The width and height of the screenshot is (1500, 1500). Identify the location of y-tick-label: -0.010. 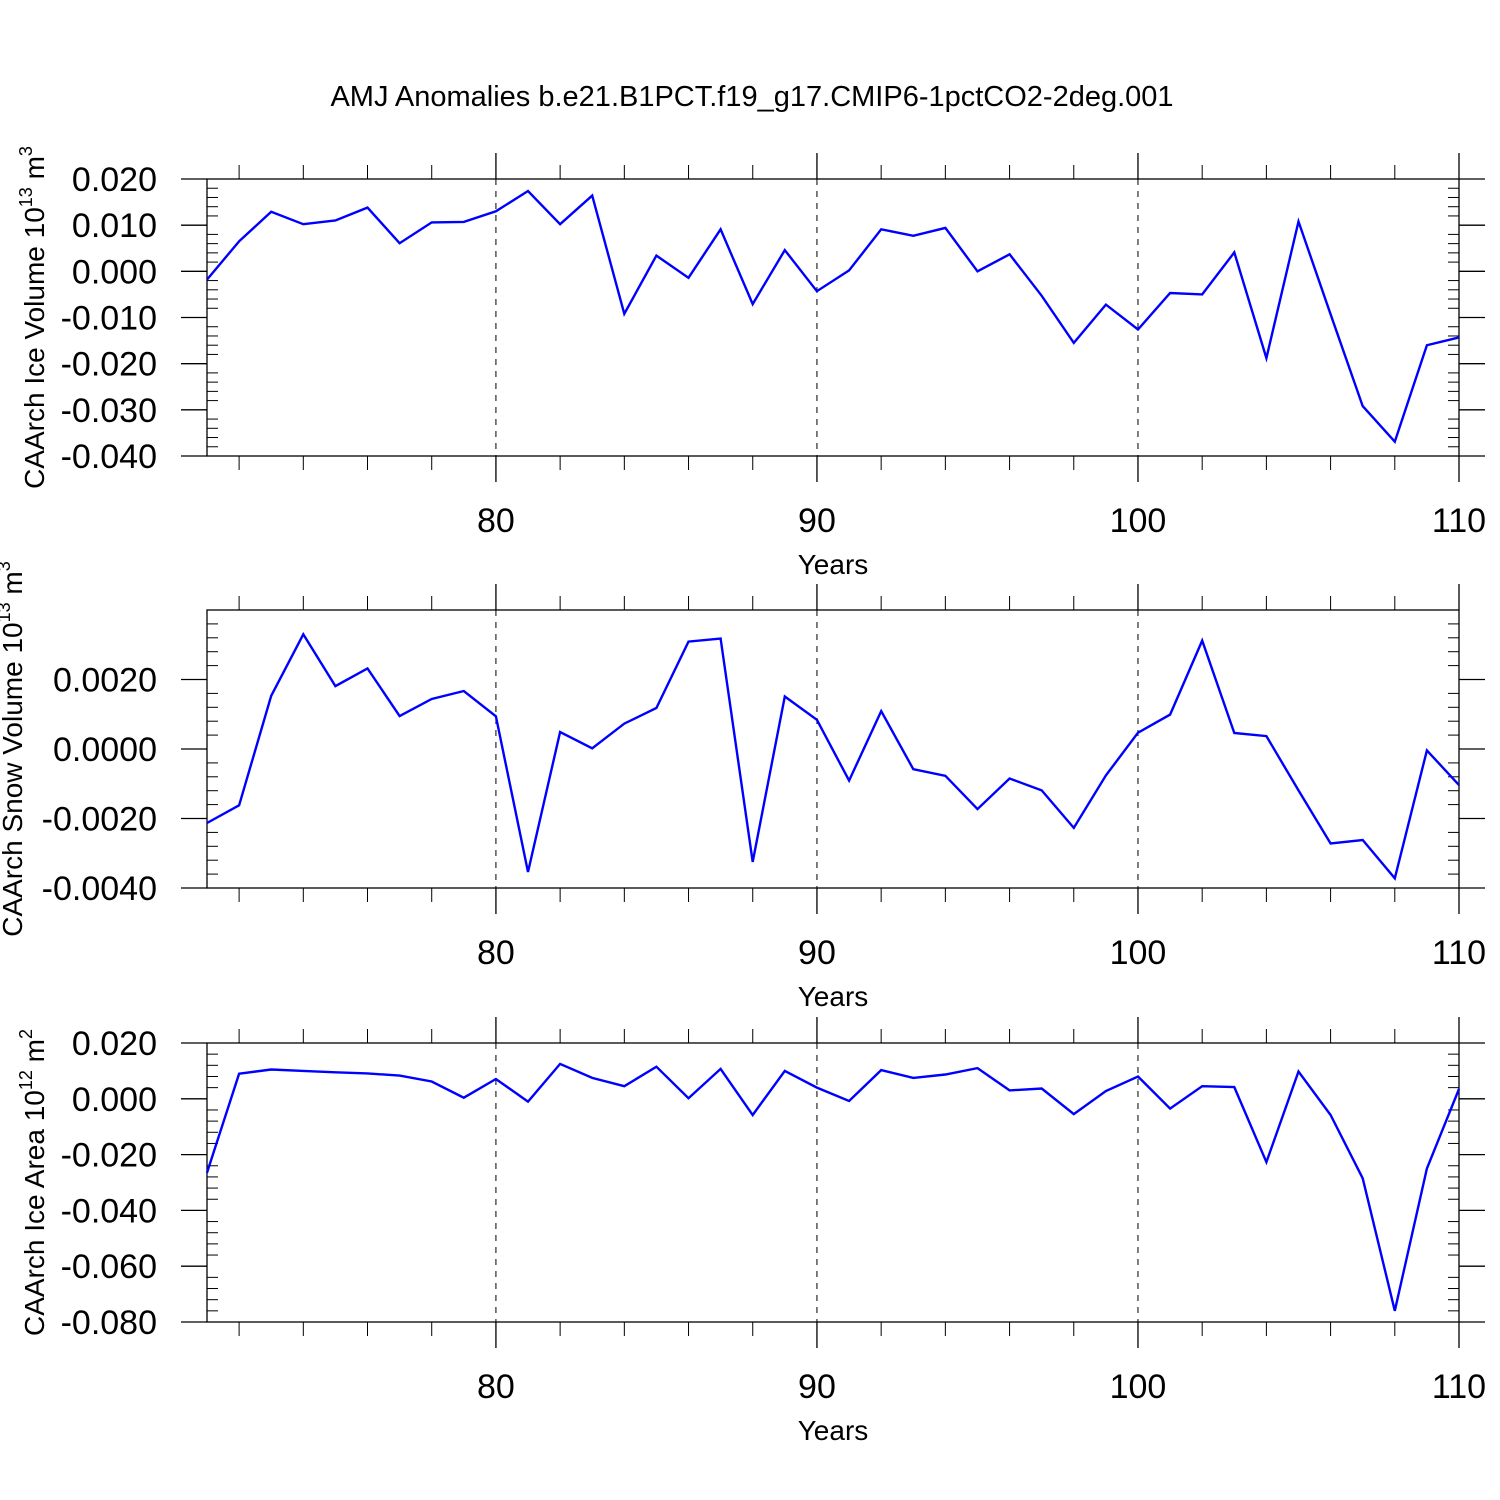
(109, 319).